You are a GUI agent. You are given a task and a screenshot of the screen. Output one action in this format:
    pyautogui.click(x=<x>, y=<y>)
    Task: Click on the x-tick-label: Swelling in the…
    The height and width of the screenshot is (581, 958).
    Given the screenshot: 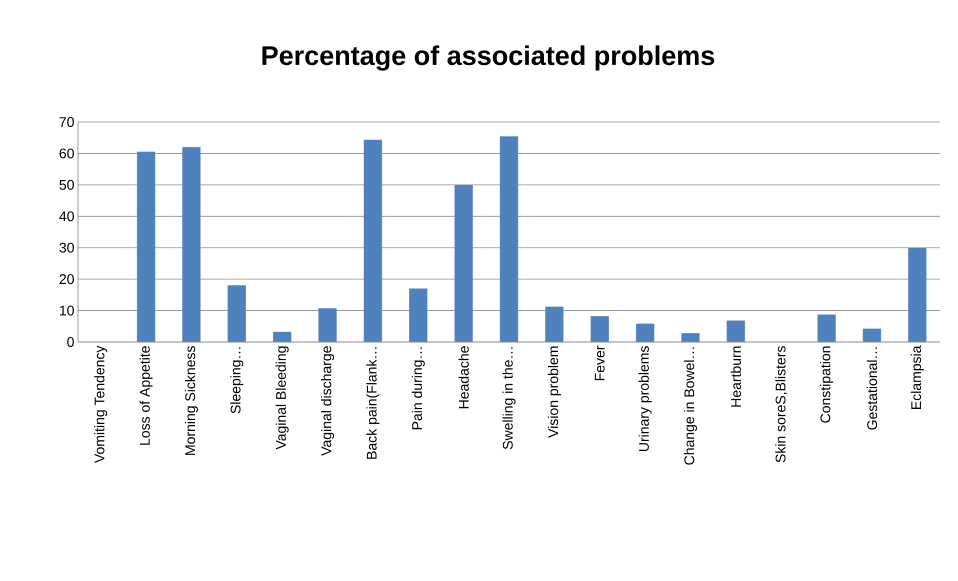 What is the action you would take?
    pyautogui.click(x=509, y=398)
    